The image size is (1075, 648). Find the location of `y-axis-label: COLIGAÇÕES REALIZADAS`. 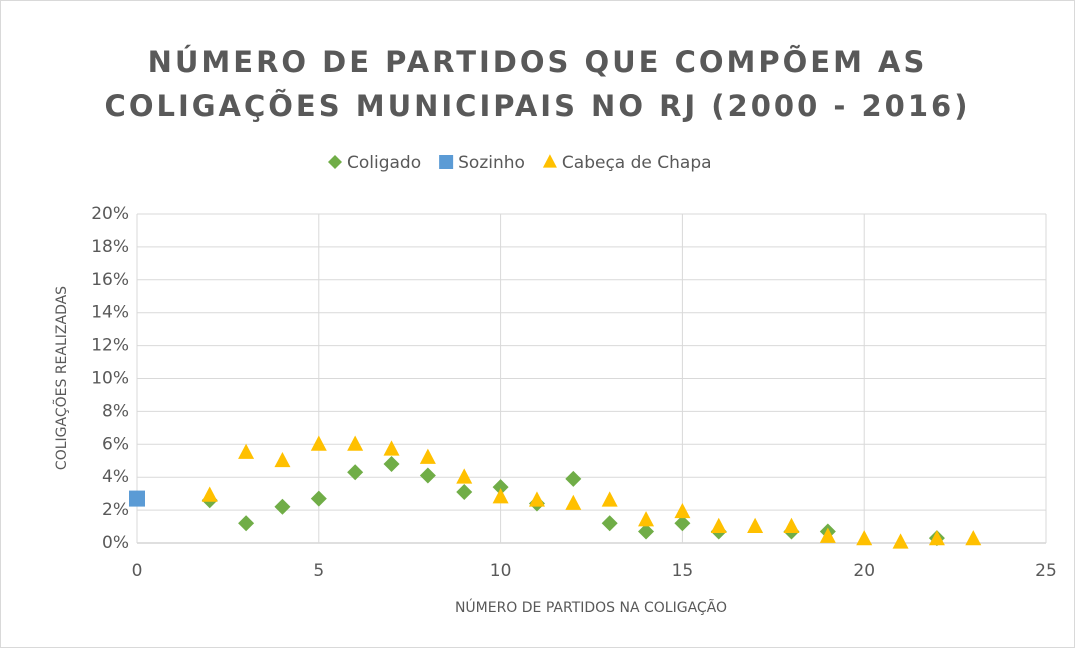

y-axis-label: COLIGAÇÕES REALIZADAS is located at coordinates (61, 378).